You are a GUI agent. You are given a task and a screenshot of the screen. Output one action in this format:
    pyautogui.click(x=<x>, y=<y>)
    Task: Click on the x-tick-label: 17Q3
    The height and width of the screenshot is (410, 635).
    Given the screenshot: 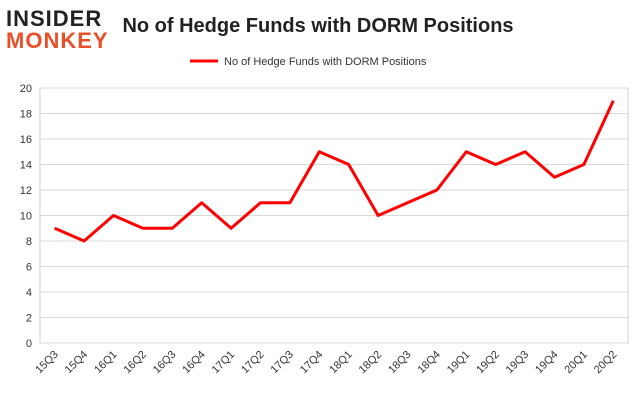 What is the action you would take?
    pyautogui.click(x=282, y=363)
    